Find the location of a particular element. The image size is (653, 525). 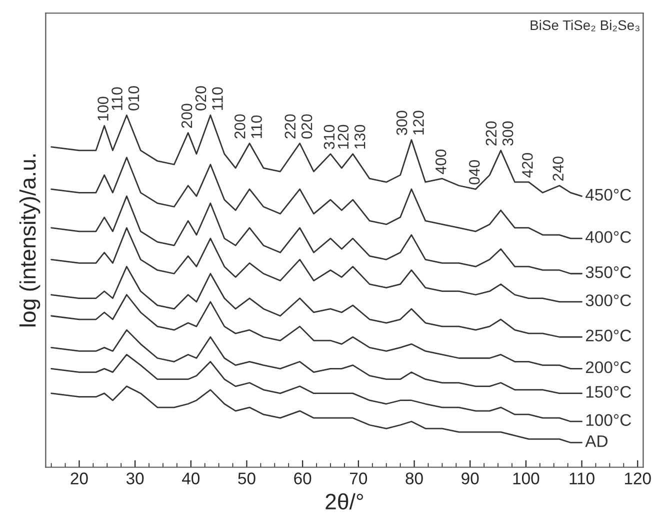

annotation: 240 is located at coordinates (558, 168).